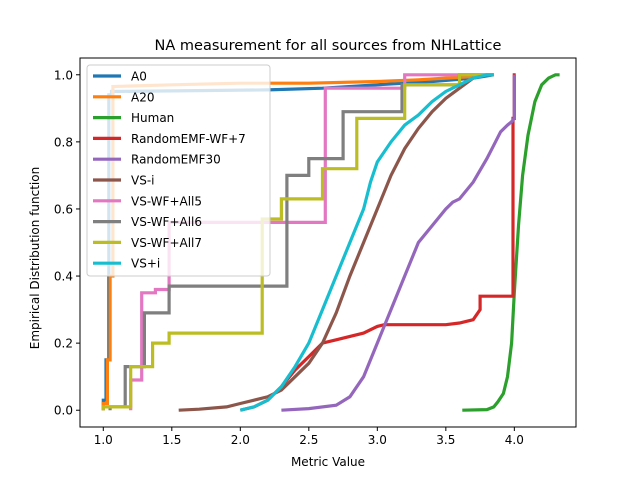 The width and height of the screenshot is (640, 484). I want to click on x-tick-label: 2.5, so click(308, 440).